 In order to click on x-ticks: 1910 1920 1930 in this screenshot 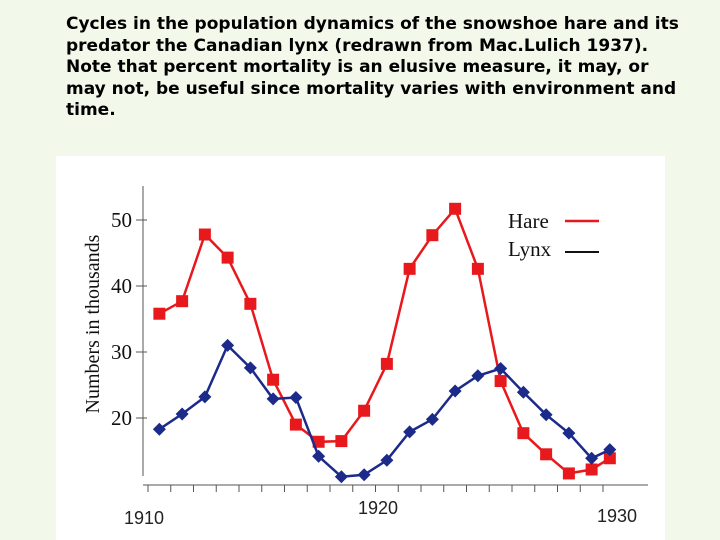, I will do `click(380, 506)`.